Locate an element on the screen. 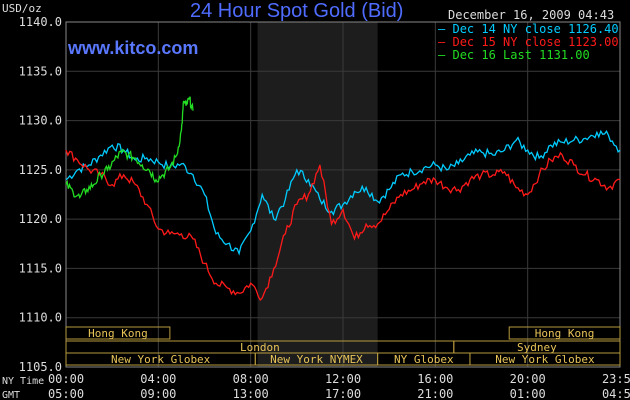 This screenshot has width=630, height=400. legend-text: Dec 16 Last 1131.00 is located at coordinates (521, 55).